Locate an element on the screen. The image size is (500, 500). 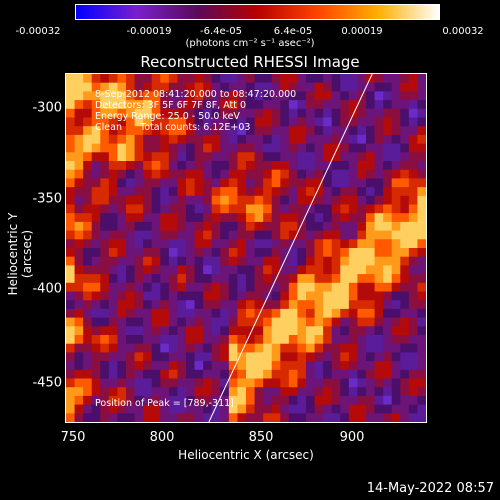
y-axis-label: Heliocentric Y (arcsec) is located at coordinates (20, 254).